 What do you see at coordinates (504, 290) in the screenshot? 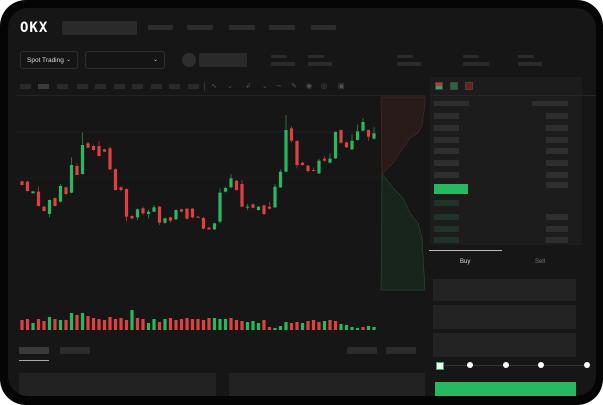
I see `price-input` at bounding box center [504, 290].